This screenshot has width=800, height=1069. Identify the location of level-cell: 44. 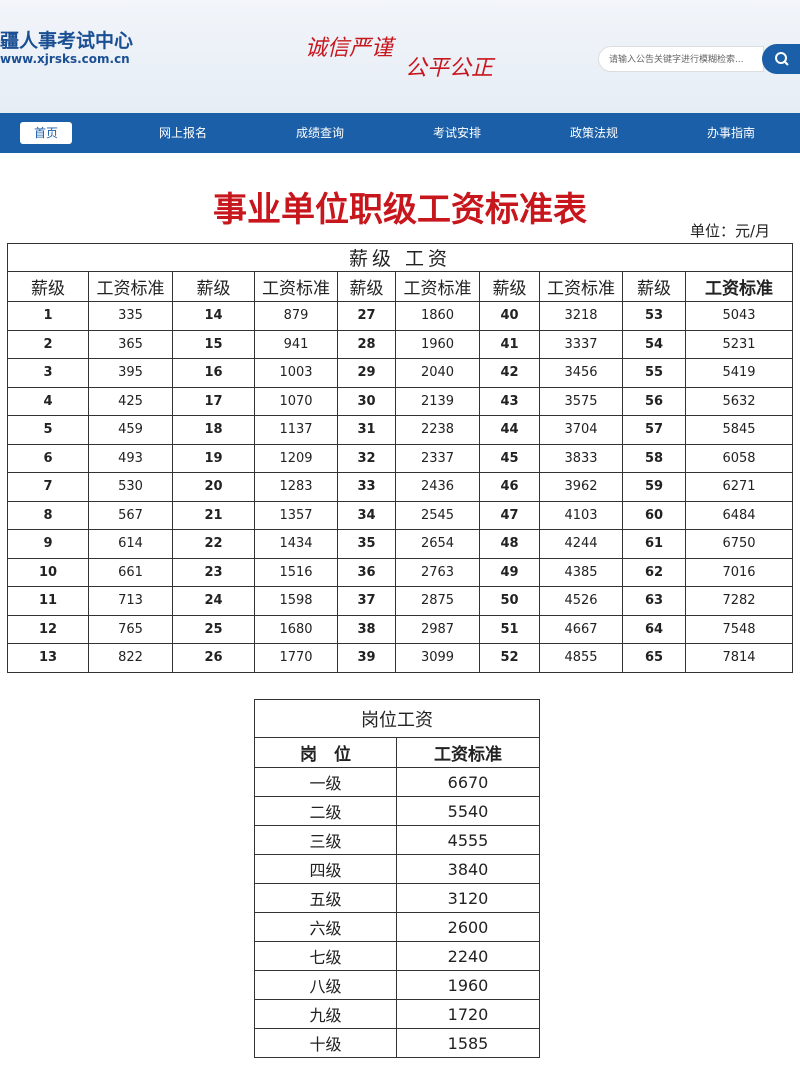
(509, 430).